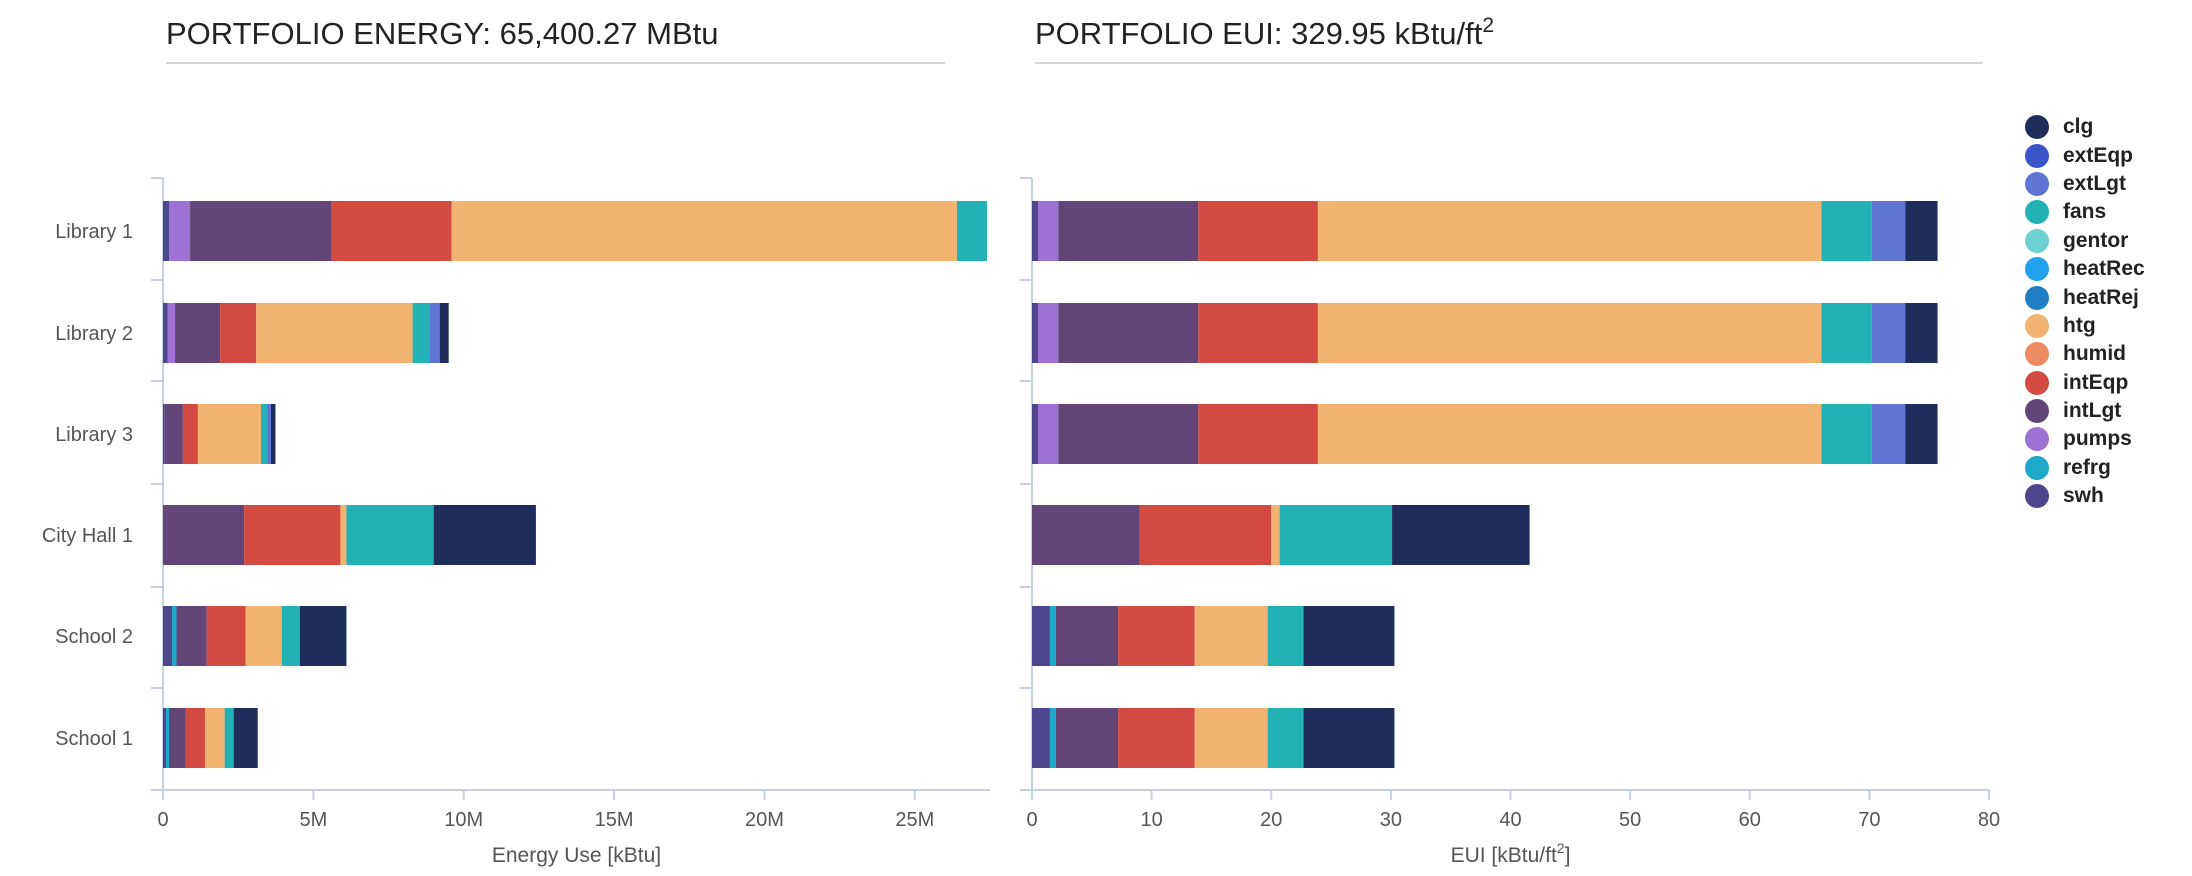 The width and height of the screenshot is (2192, 876). Describe the element at coordinates (2085, 326) in the screenshot. I see `legend-item-htg: htg` at that location.